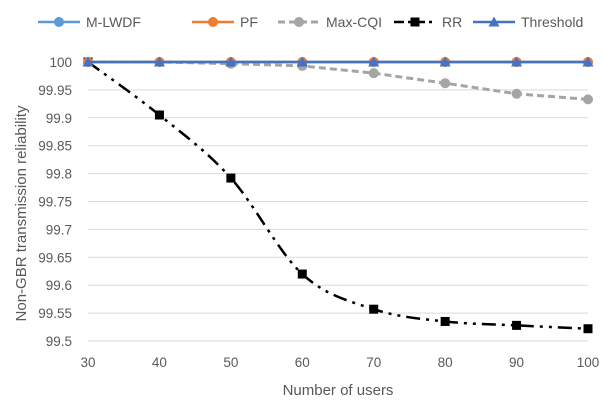 The width and height of the screenshot is (603, 407). What do you see at coordinates (59, 174) in the screenshot?
I see `y-tick-label: 99.8` at bounding box center [59, 174].